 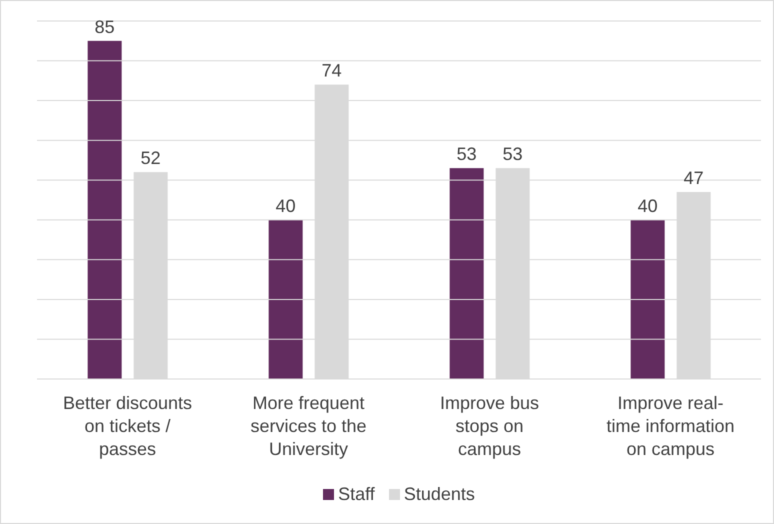 I want to click on x-tick-label: Better discounts on tickets / passes, so click(x=127, y=426).